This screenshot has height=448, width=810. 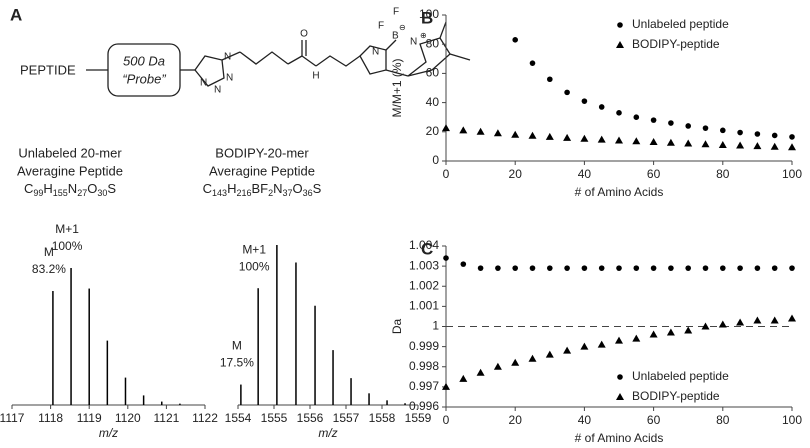 I want to click on x-axis-label: # of Amino Acids, so click(x=619, y=192).